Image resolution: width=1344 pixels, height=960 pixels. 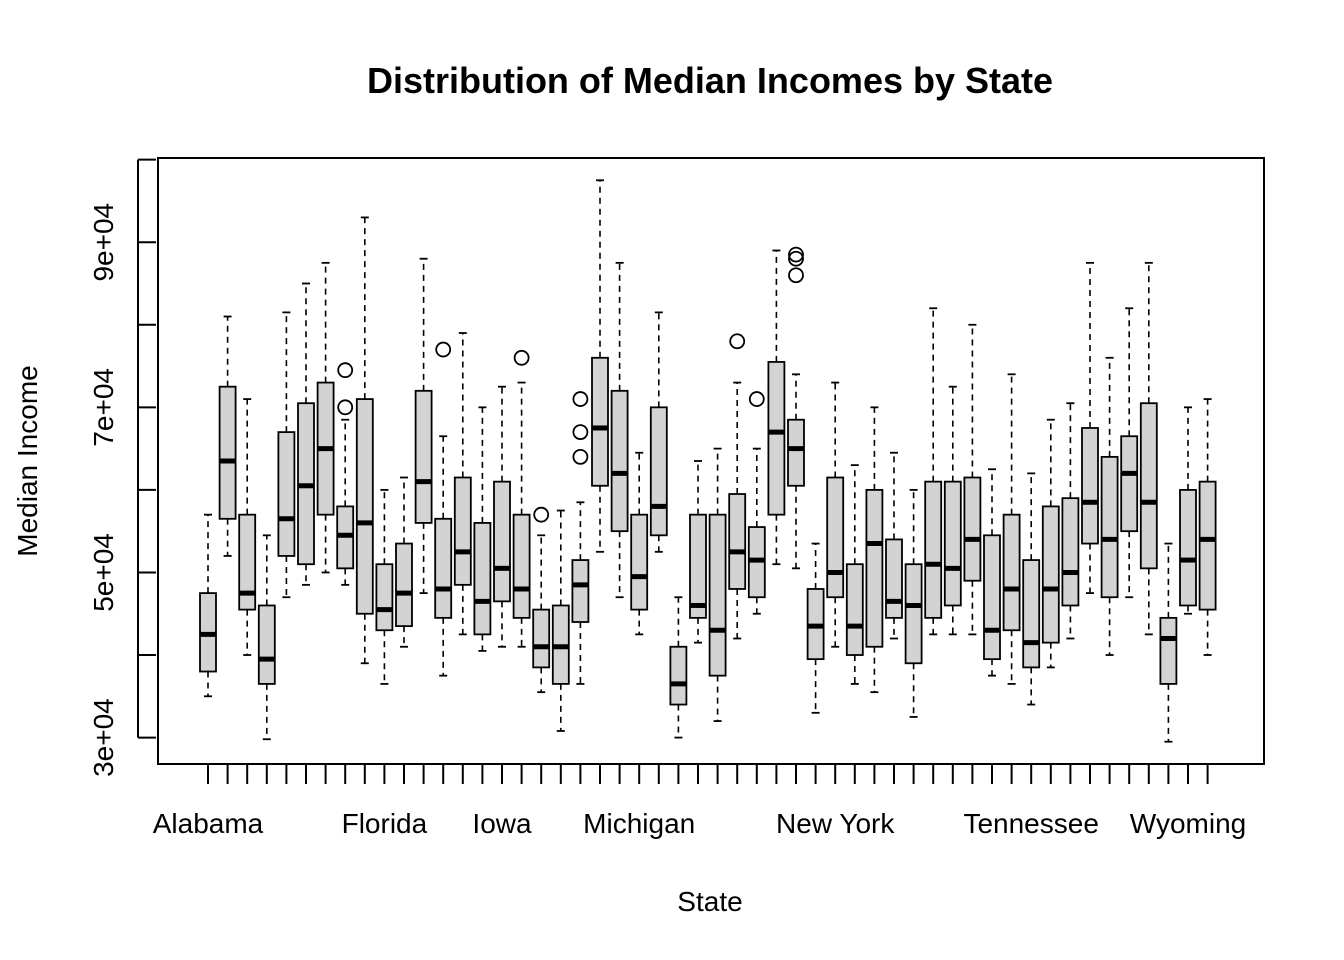 I want to click on x-tick-label: Florida, so click(x=385, y=823).